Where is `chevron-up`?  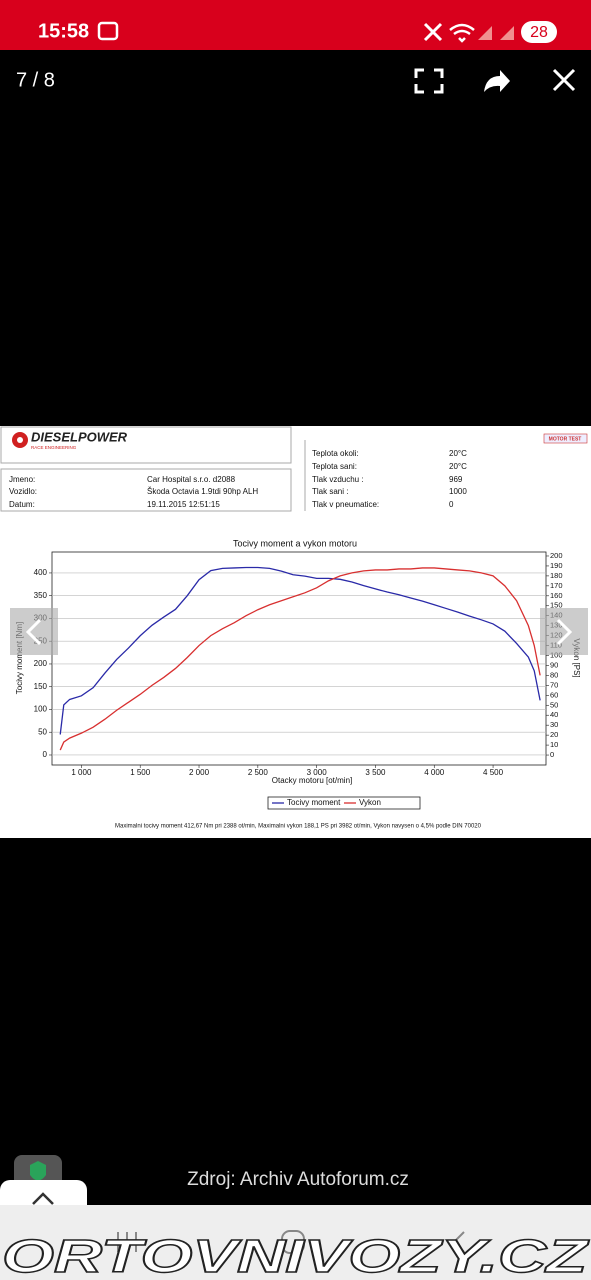
chevron-up is located at coordinates (43, 1198).